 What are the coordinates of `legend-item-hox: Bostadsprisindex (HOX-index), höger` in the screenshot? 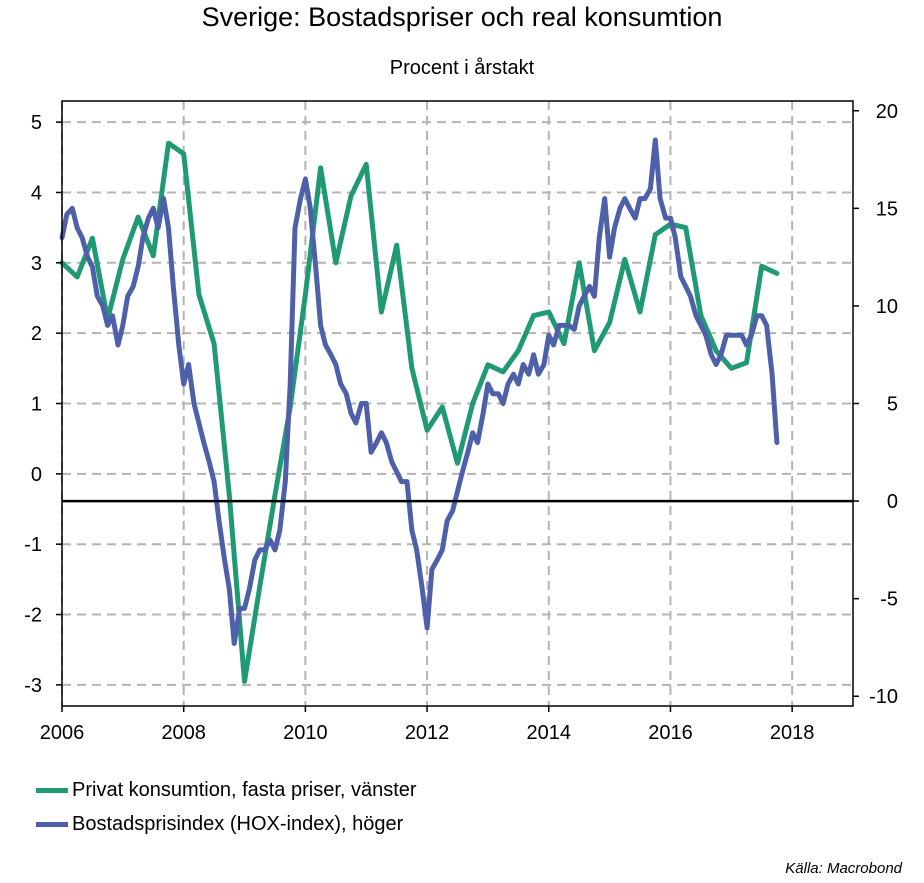 It's located at (226, 824).